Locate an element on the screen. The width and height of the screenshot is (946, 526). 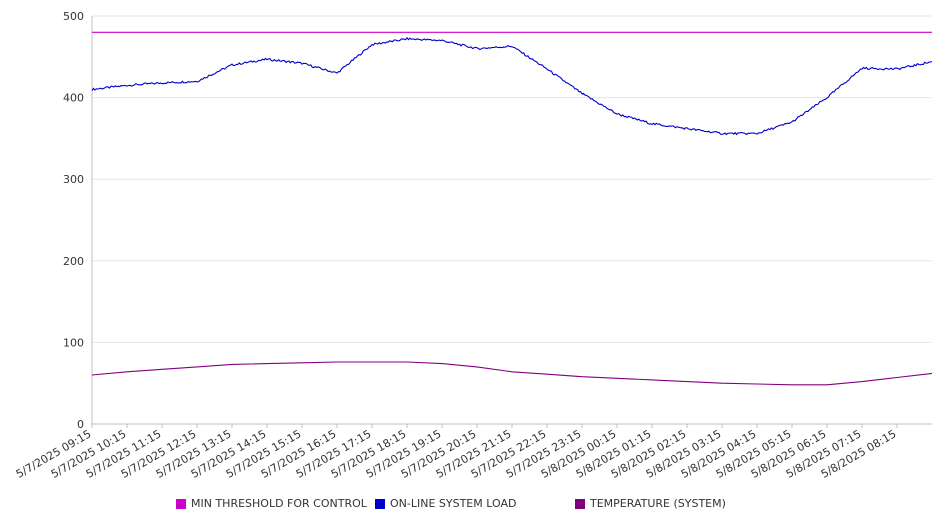
legend-item-load: ON-LINE SYSTEM LOAD is located at coordinates (445, 503).